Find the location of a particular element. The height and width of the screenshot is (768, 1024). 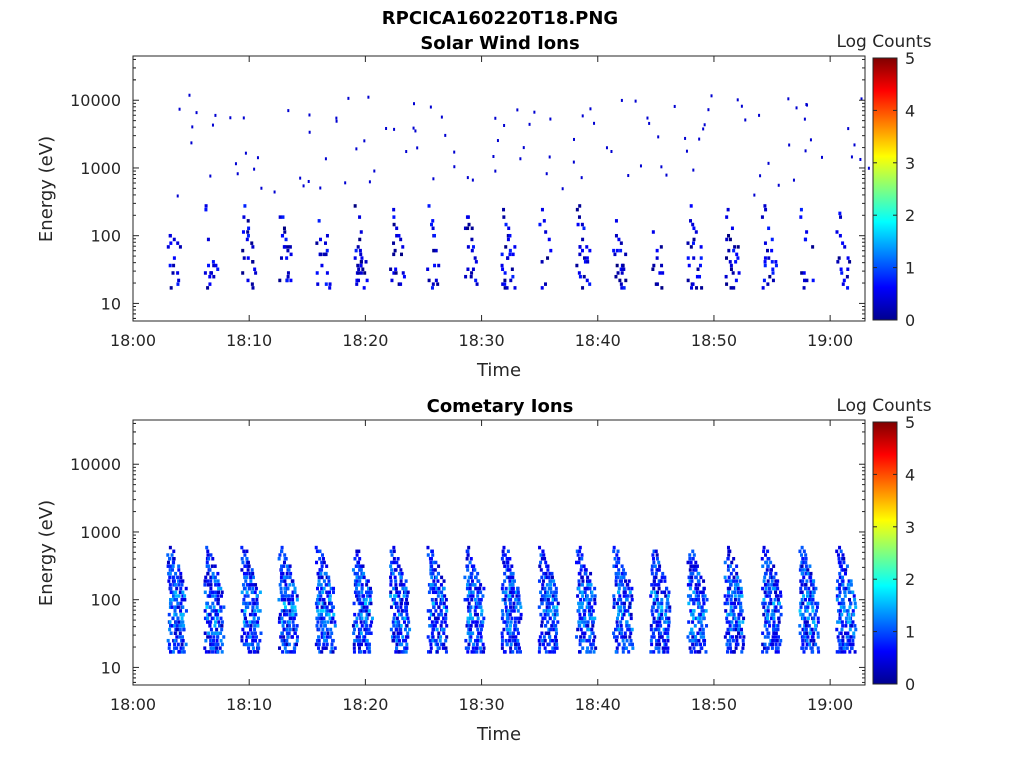

x-tick-label: 18:00 is located at coordinates (133, 340).